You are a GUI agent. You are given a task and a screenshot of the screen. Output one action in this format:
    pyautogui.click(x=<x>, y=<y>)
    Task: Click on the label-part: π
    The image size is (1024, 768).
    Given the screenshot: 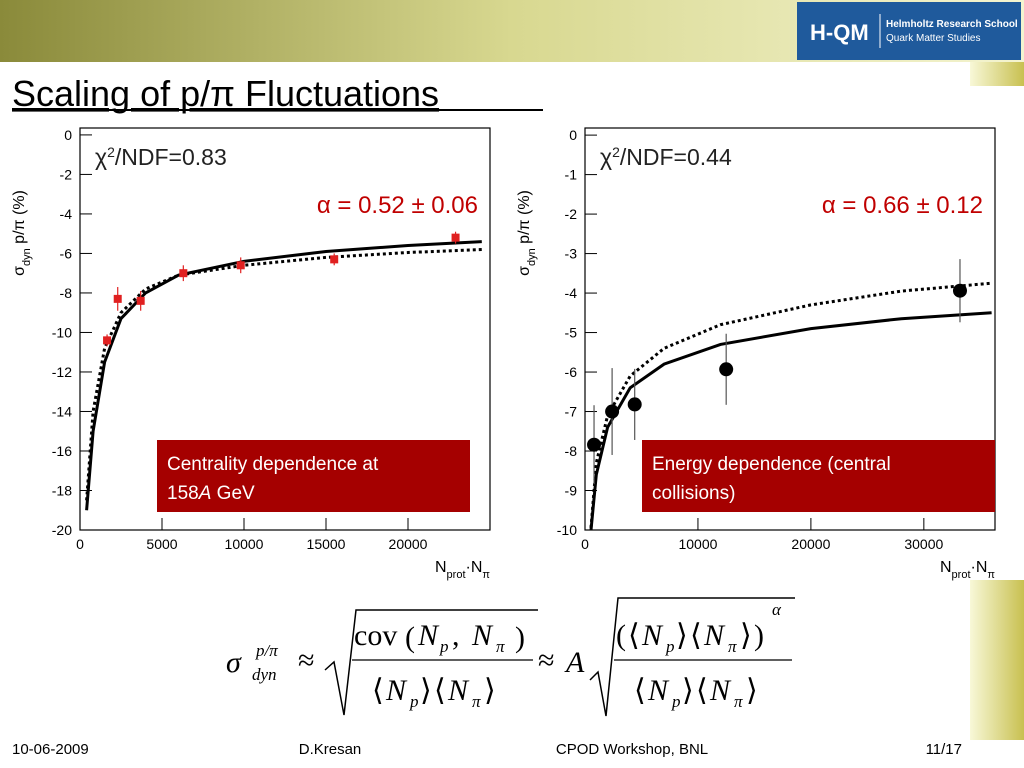 What is the action you would take?
    pyautogui.click(x=486, y=575)
    